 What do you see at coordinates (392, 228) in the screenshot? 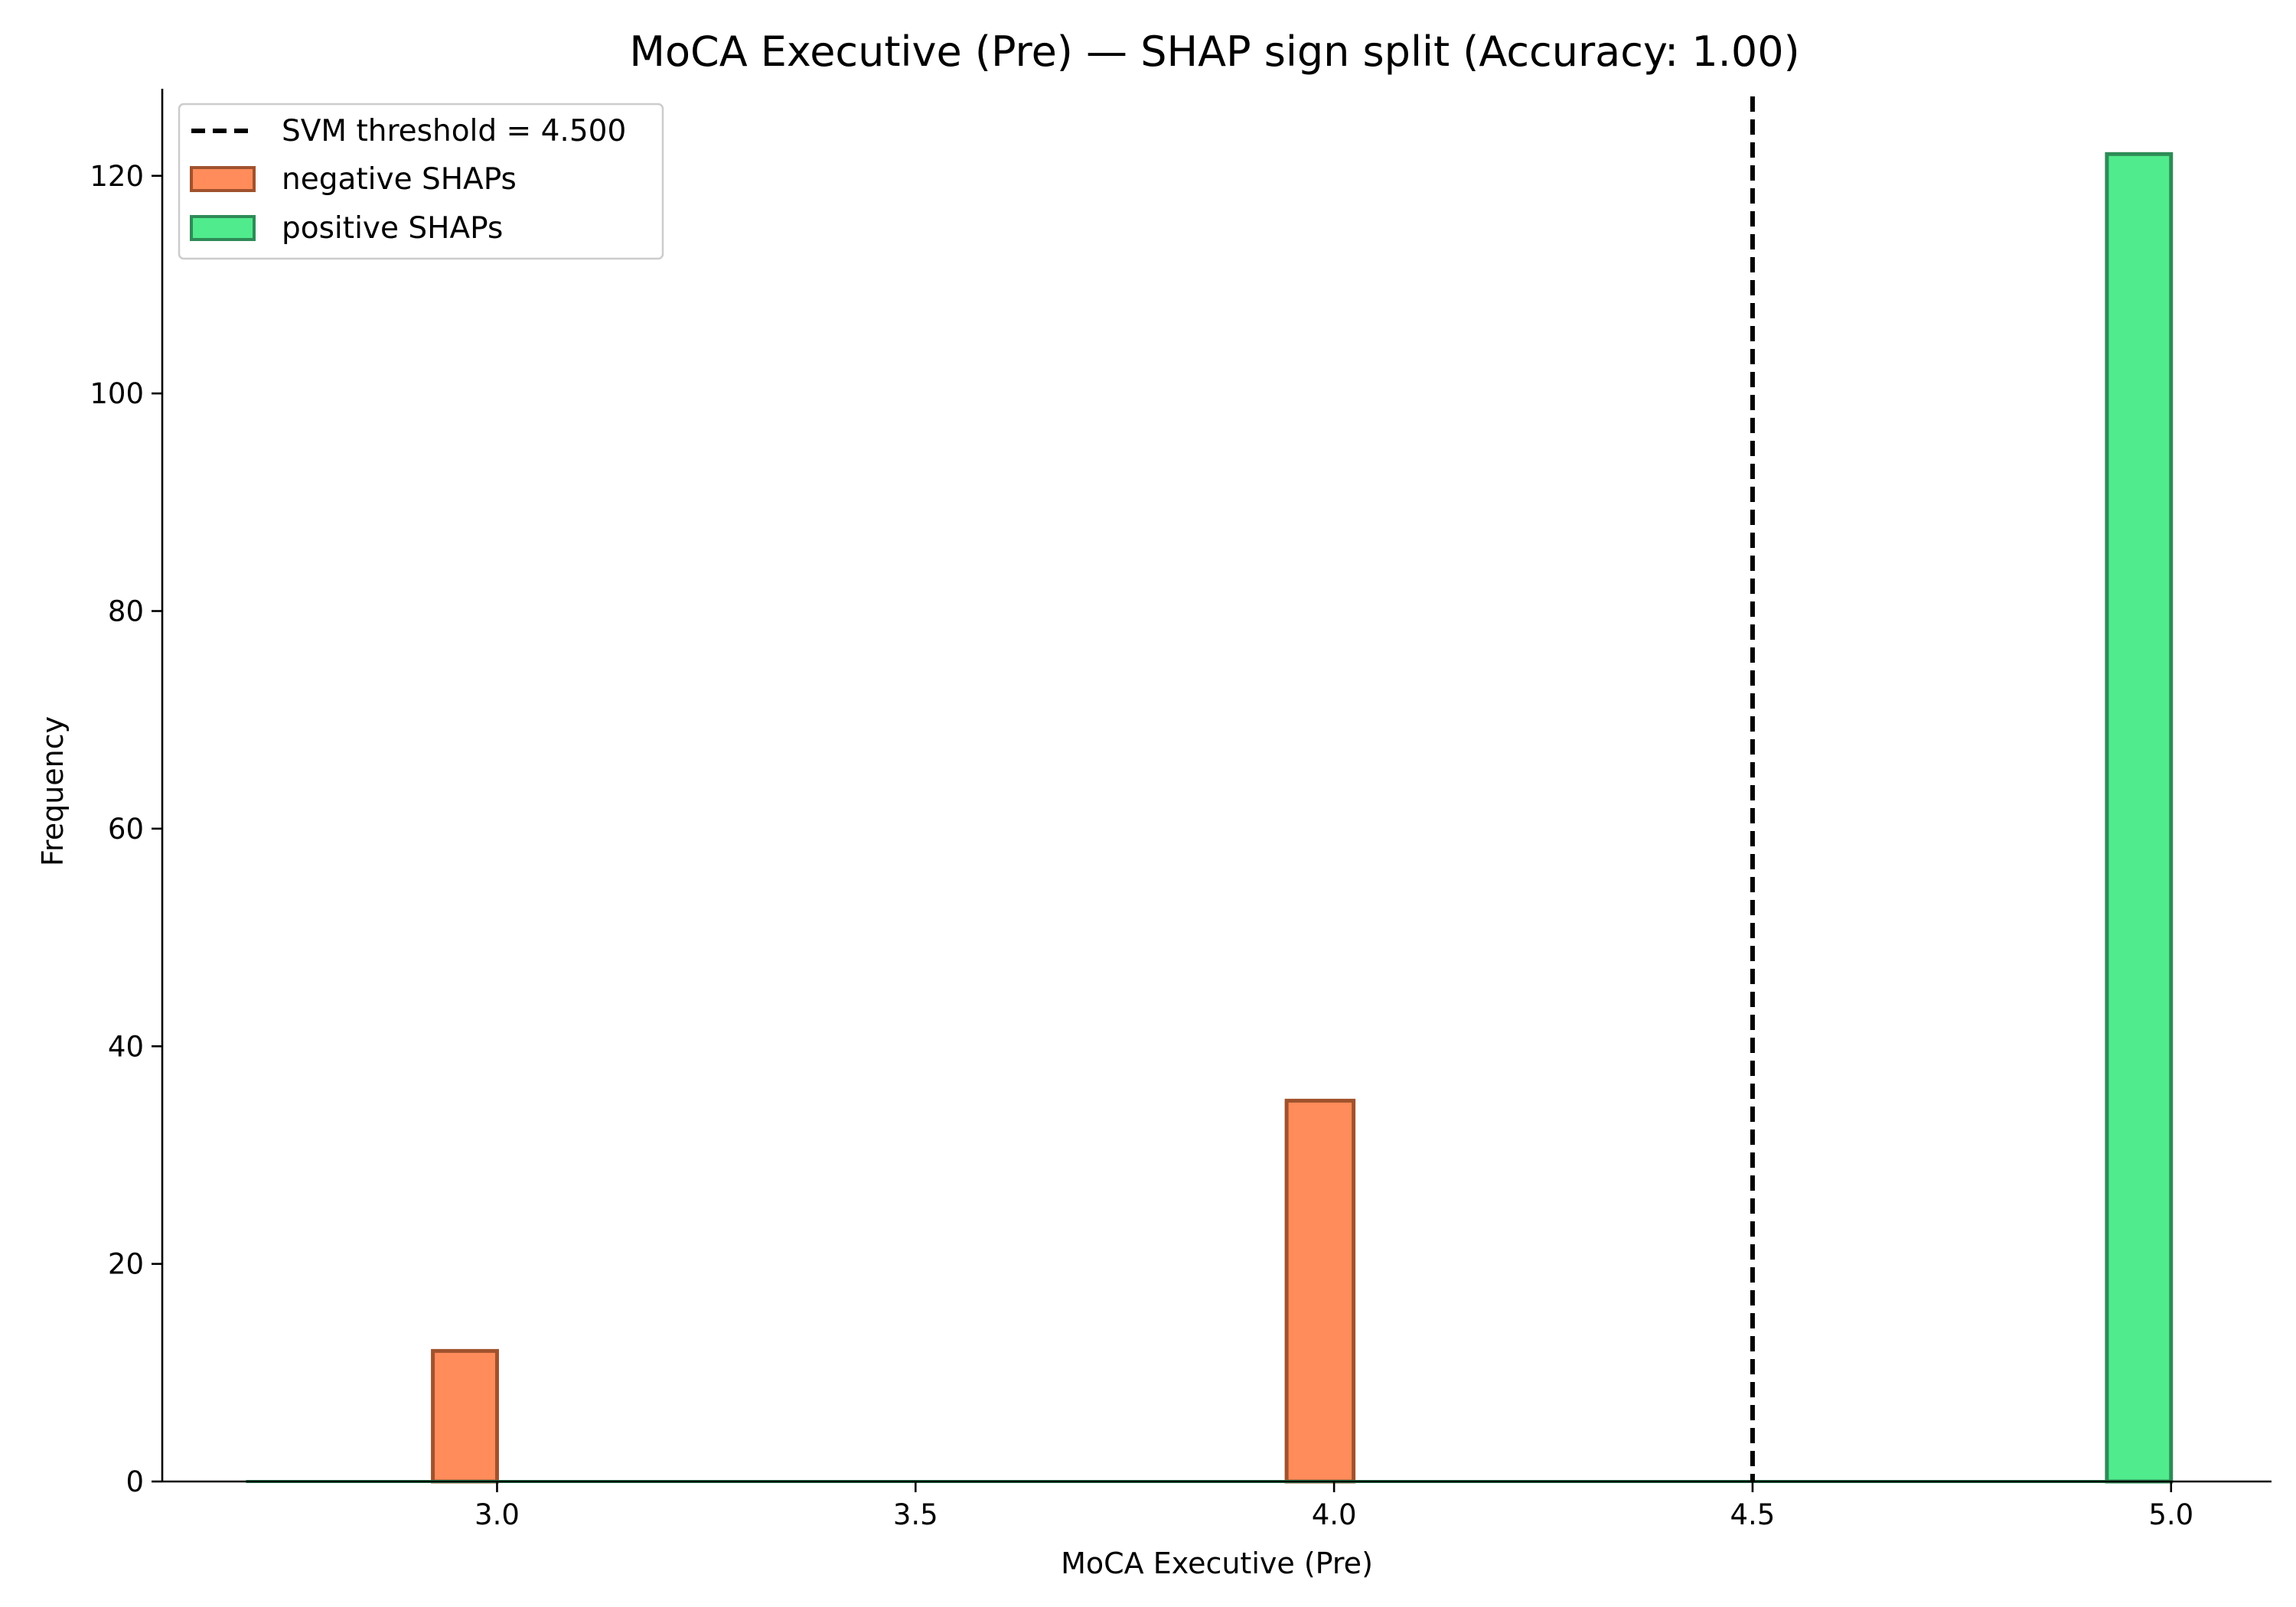
I see `legend-positive-label: positive SHAPs` at bounding box center [392, 228].